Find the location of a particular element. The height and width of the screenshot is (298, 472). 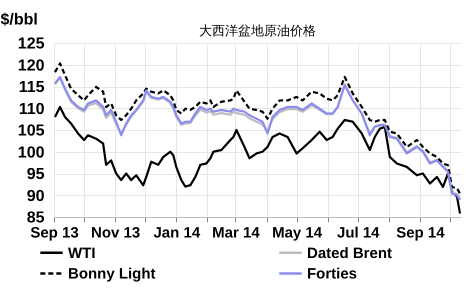

x-tick-label: Jan 14 is located at coordinates (177, 233).